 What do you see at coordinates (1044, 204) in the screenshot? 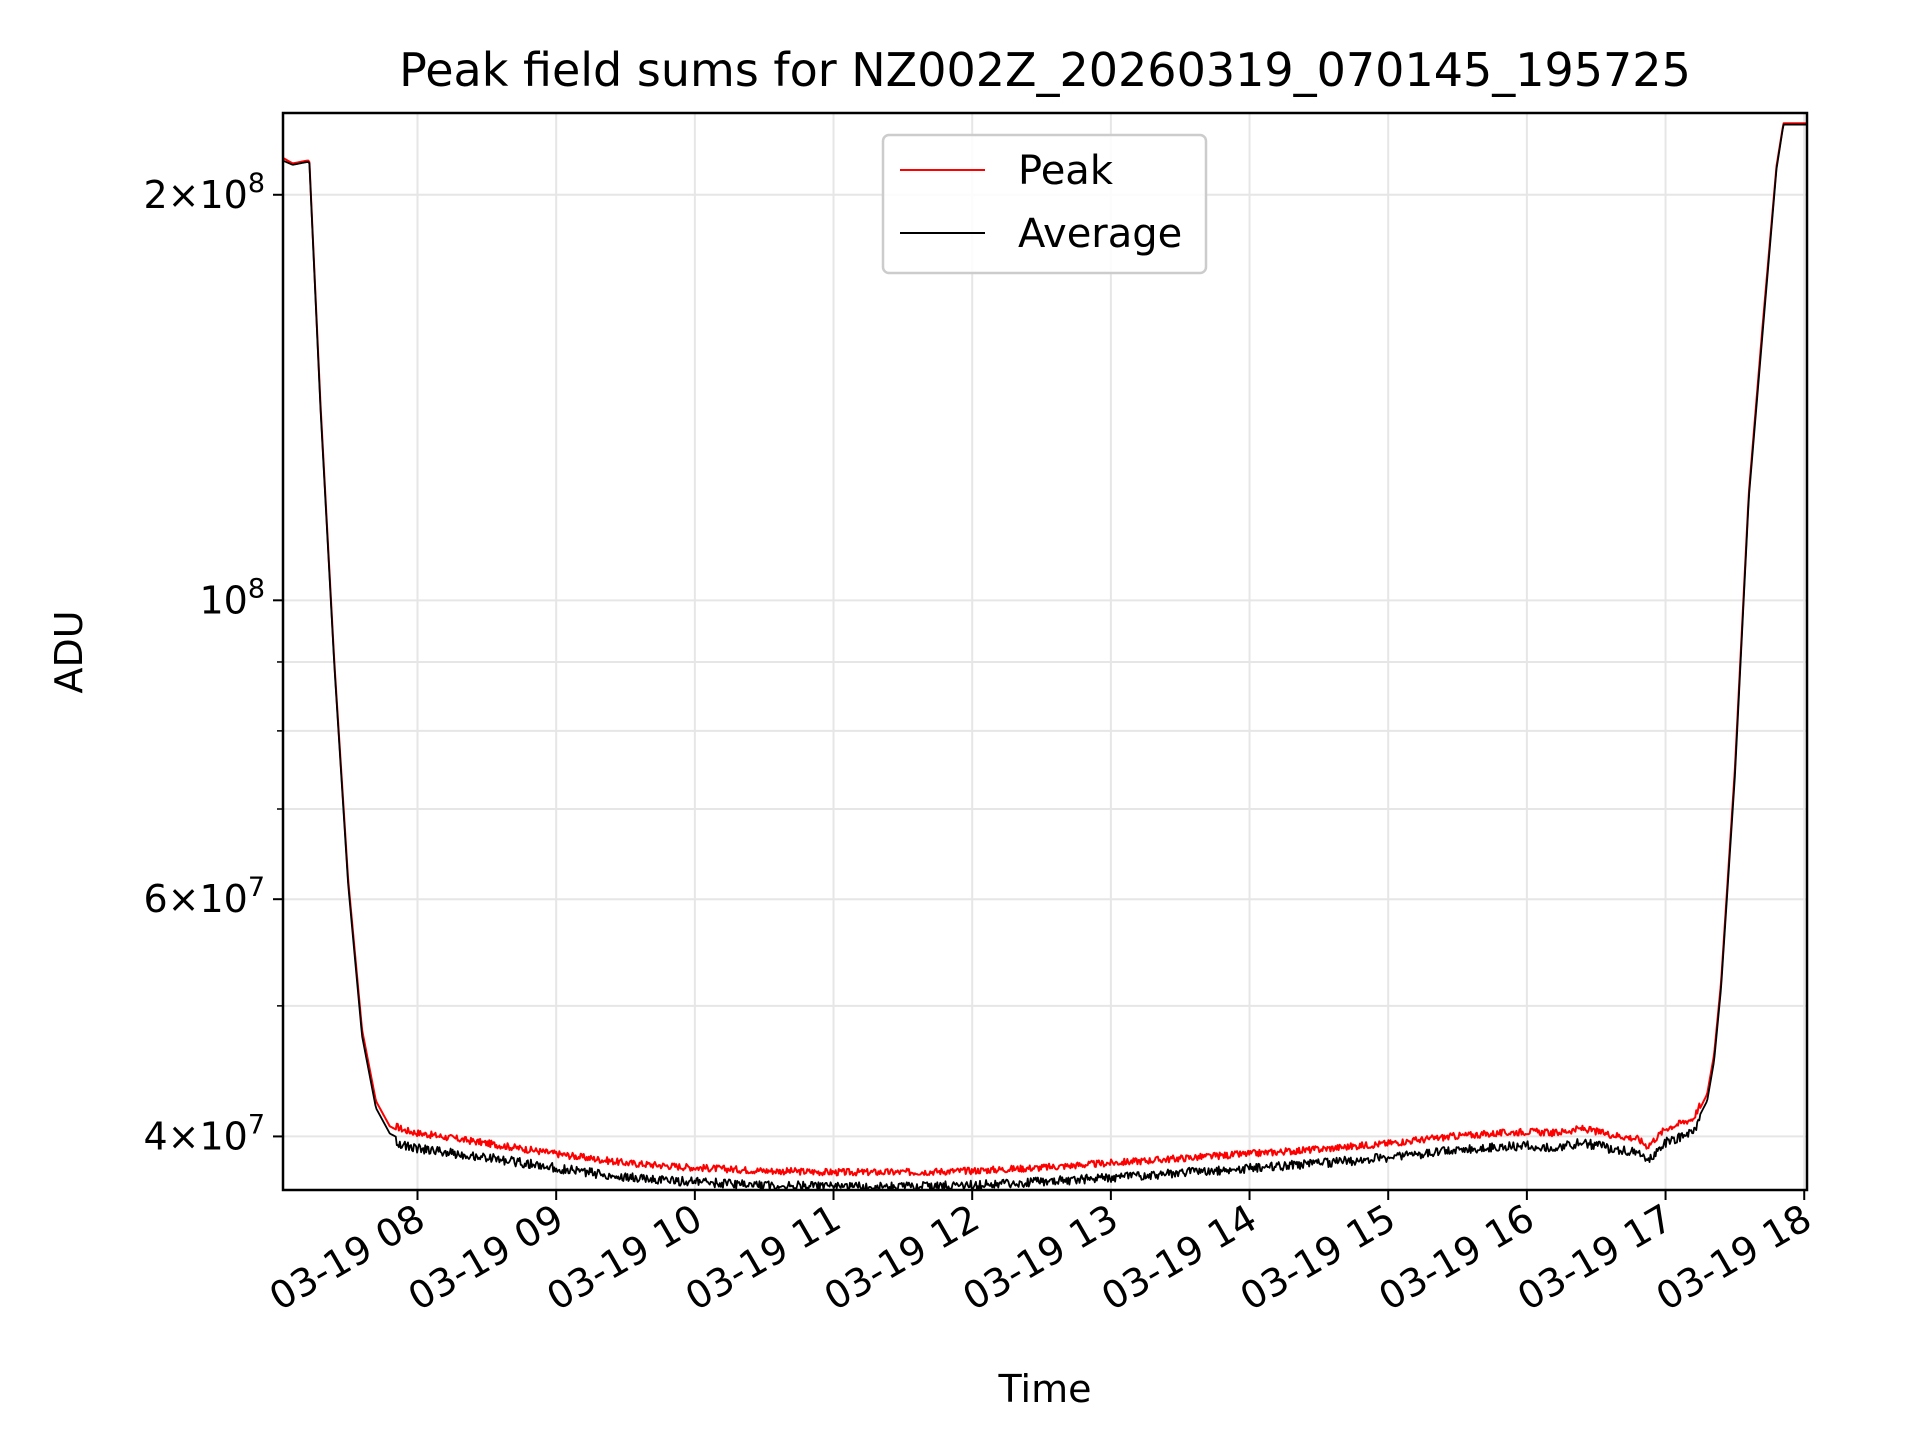
I see `legend: Peak Average` at bounding box center [1044, 204].